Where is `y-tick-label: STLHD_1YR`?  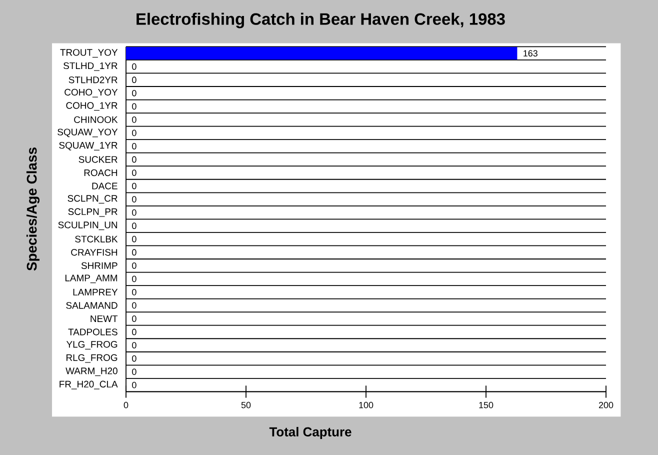 y-tick-label: STLHD_1YR is located at coordinates (91, 66).